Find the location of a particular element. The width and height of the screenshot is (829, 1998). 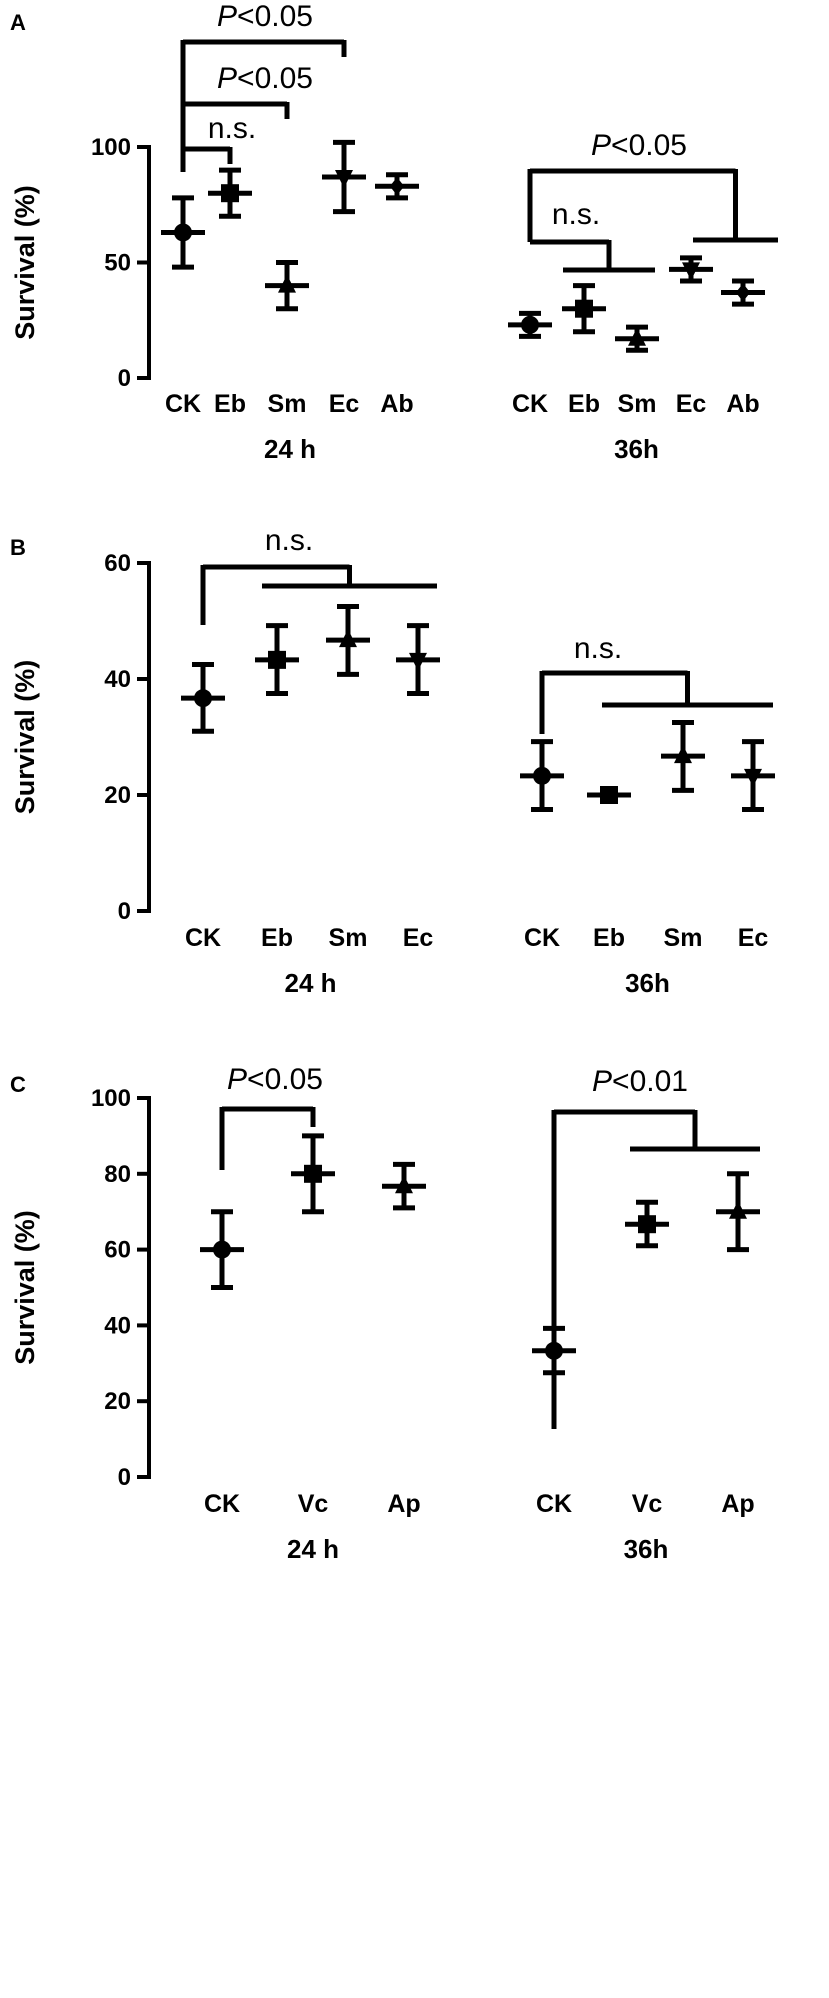

data-point-36h-ab is located at coordinates (743, 292).